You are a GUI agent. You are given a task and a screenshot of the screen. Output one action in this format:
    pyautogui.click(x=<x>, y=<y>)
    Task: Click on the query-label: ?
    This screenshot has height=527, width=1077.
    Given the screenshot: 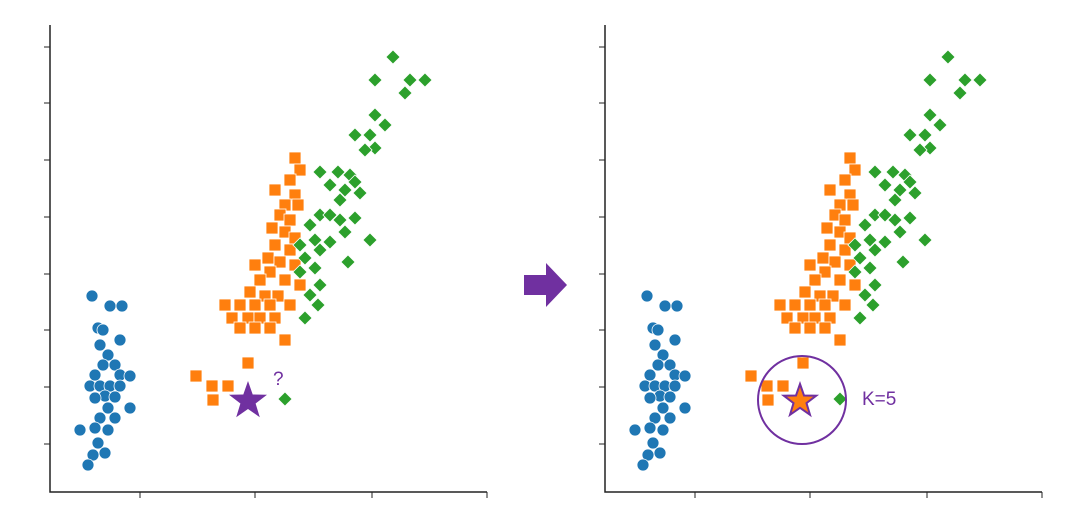 What is the action you would take?
    pyautogui.click(x=278, y=379)
    